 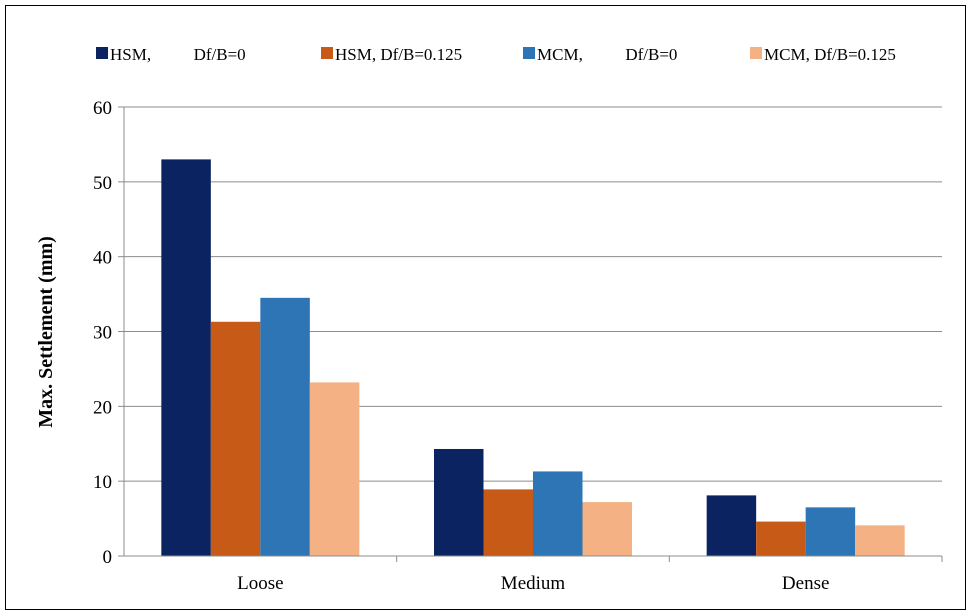 I want to click on x-tick-labels: Loose Medium Dense, so click(x=533, y=583).